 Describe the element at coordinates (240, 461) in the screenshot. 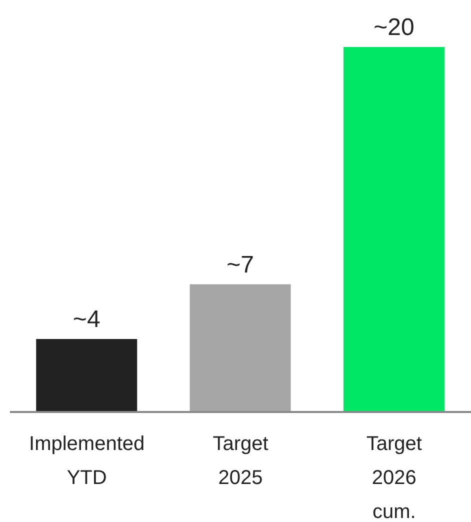

I see `x-tick-label: Target 2025` at that location.